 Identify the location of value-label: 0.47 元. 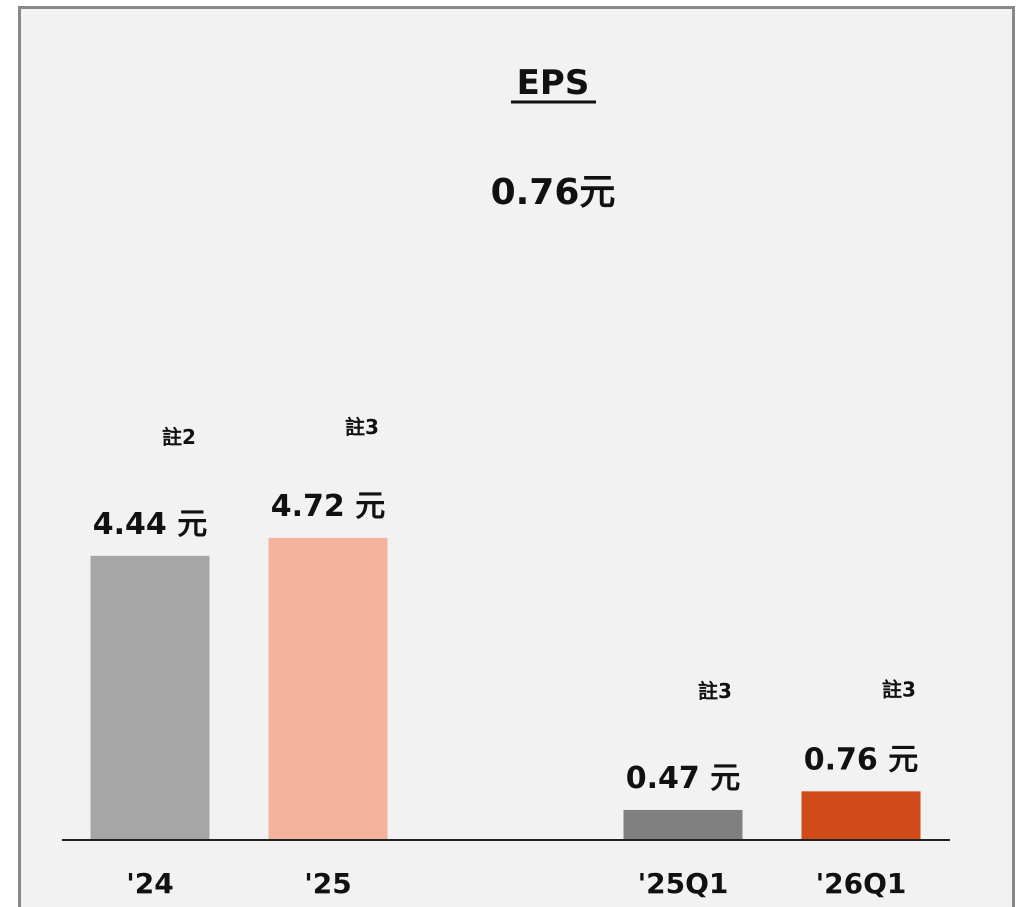
(683, 778).